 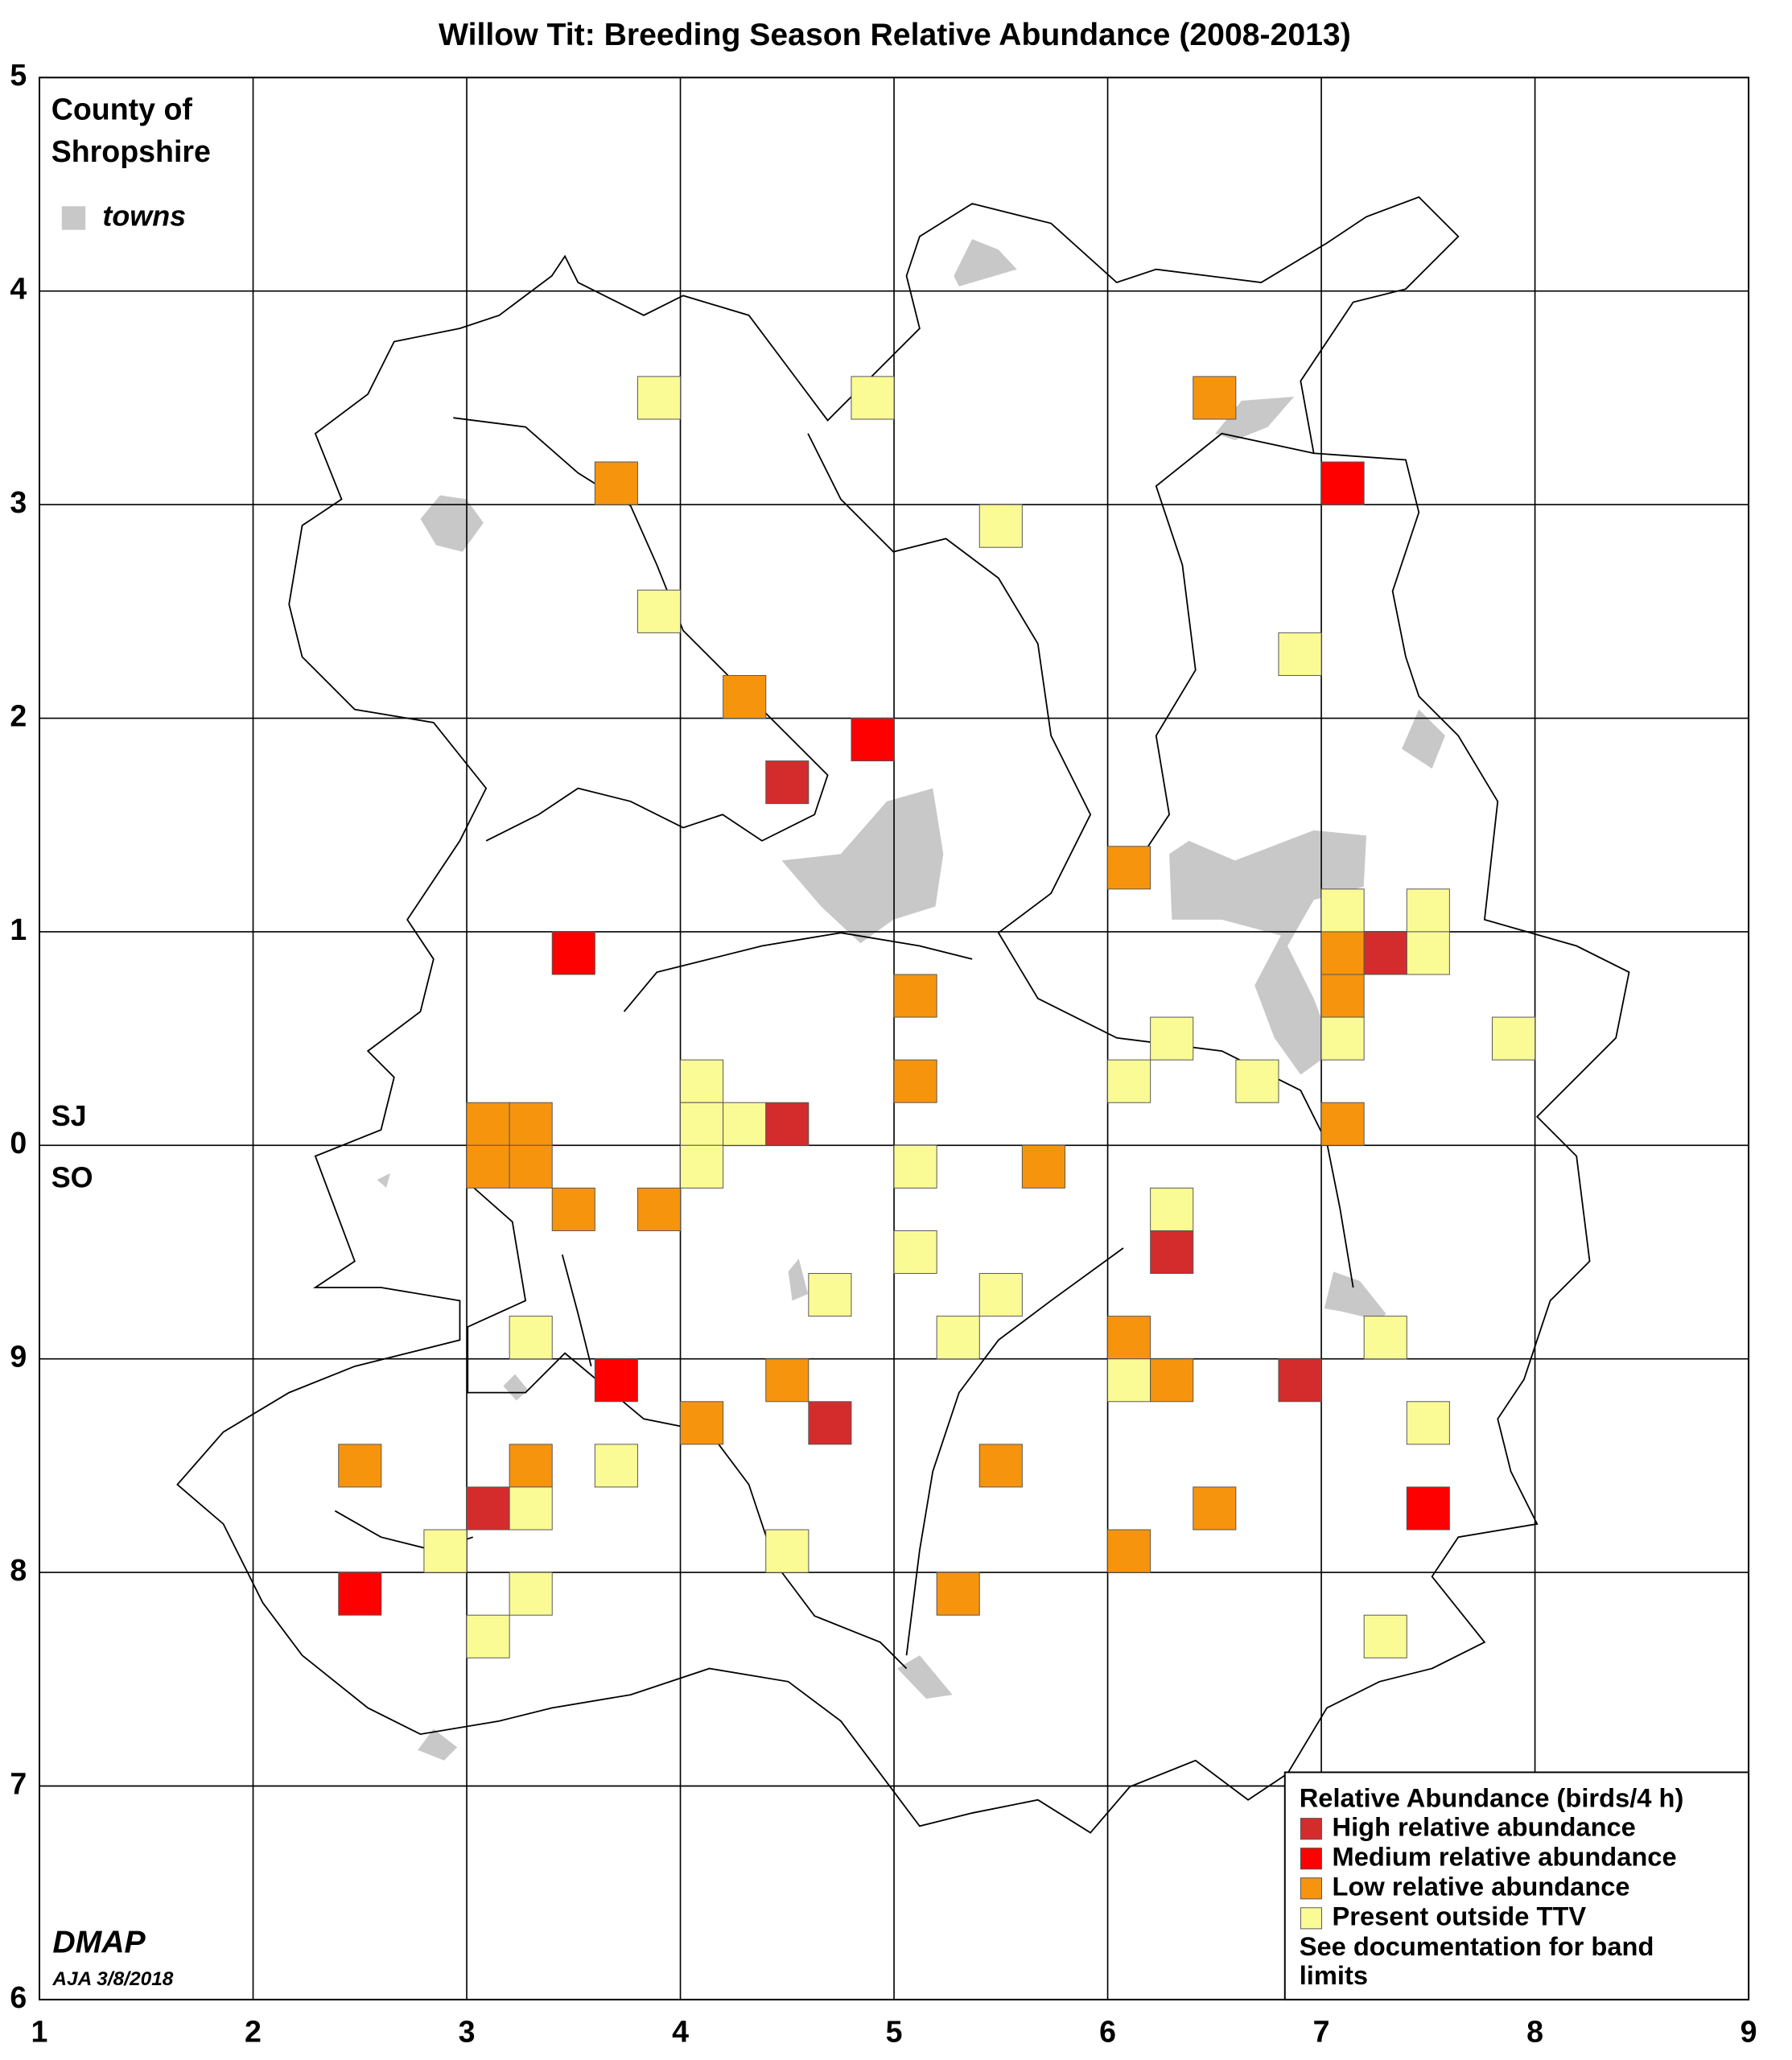 I want to click on legend-note: limits, so click(x=1334, y=1975).